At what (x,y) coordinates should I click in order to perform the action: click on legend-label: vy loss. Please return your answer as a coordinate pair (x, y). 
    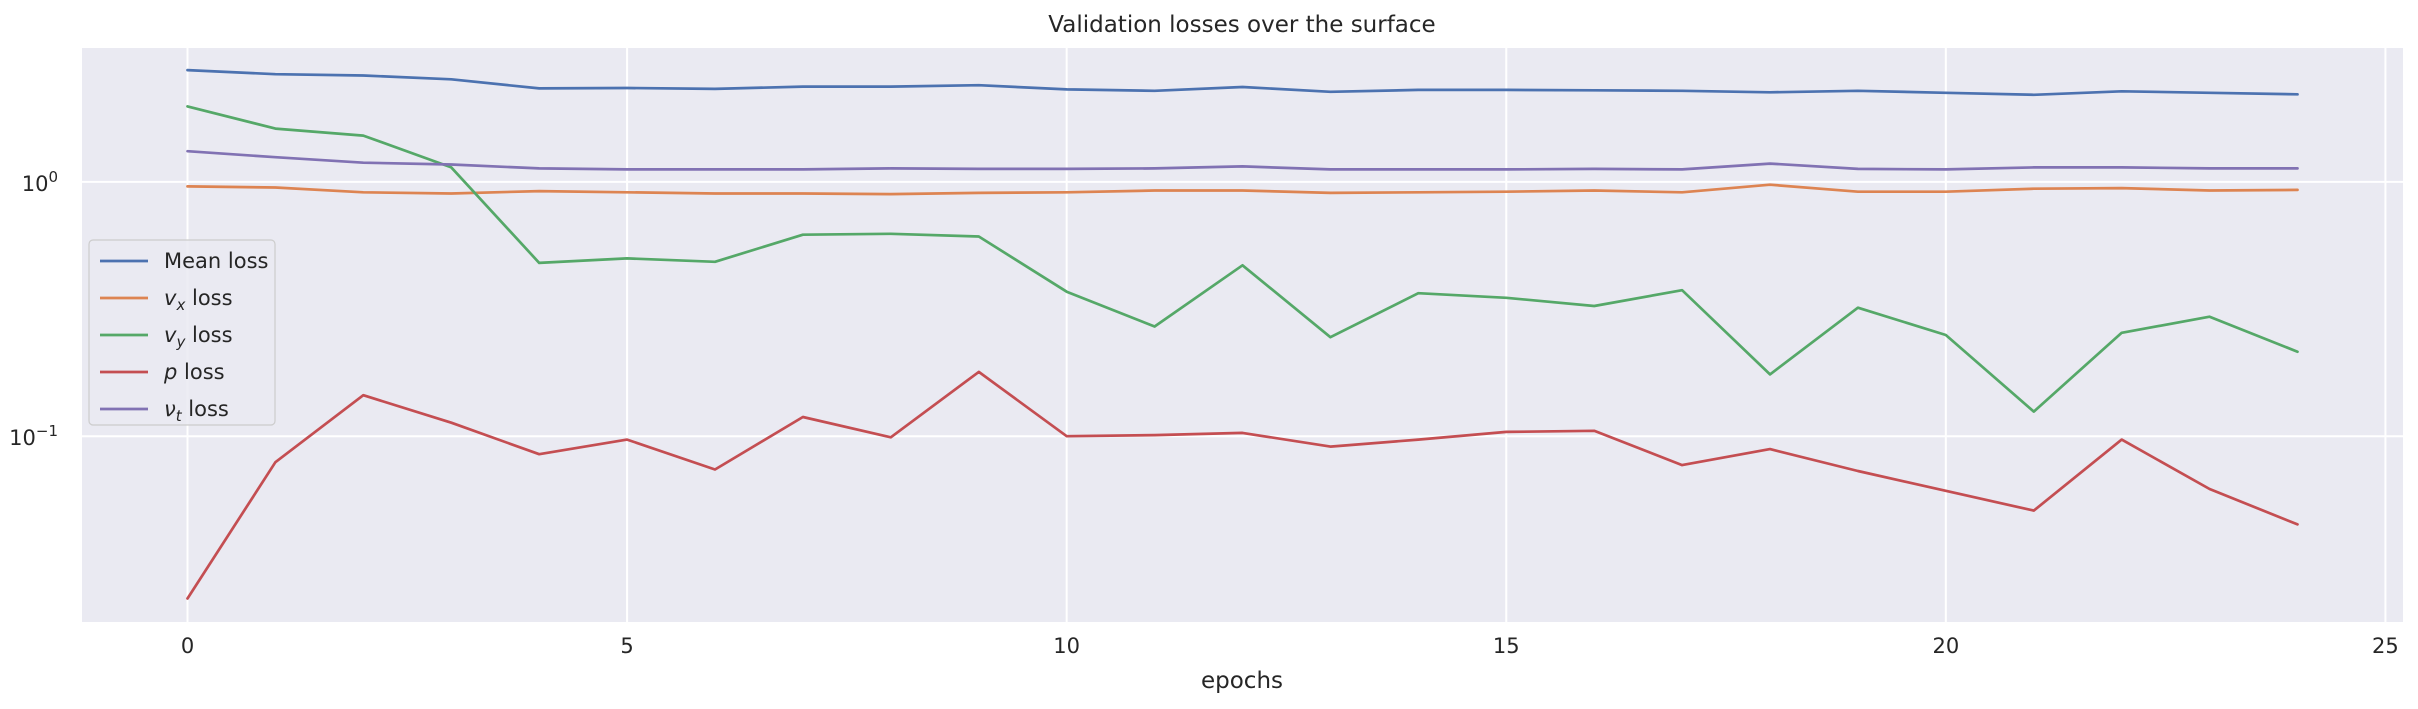
    Looking at the image, I should click on (198, 337).